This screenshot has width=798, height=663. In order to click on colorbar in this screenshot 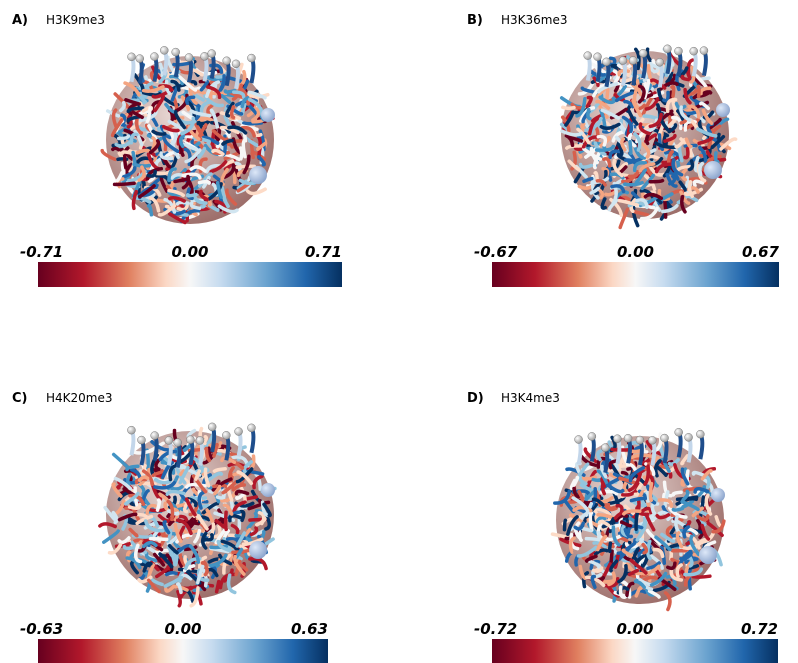, I will do `click(183, 651)`.